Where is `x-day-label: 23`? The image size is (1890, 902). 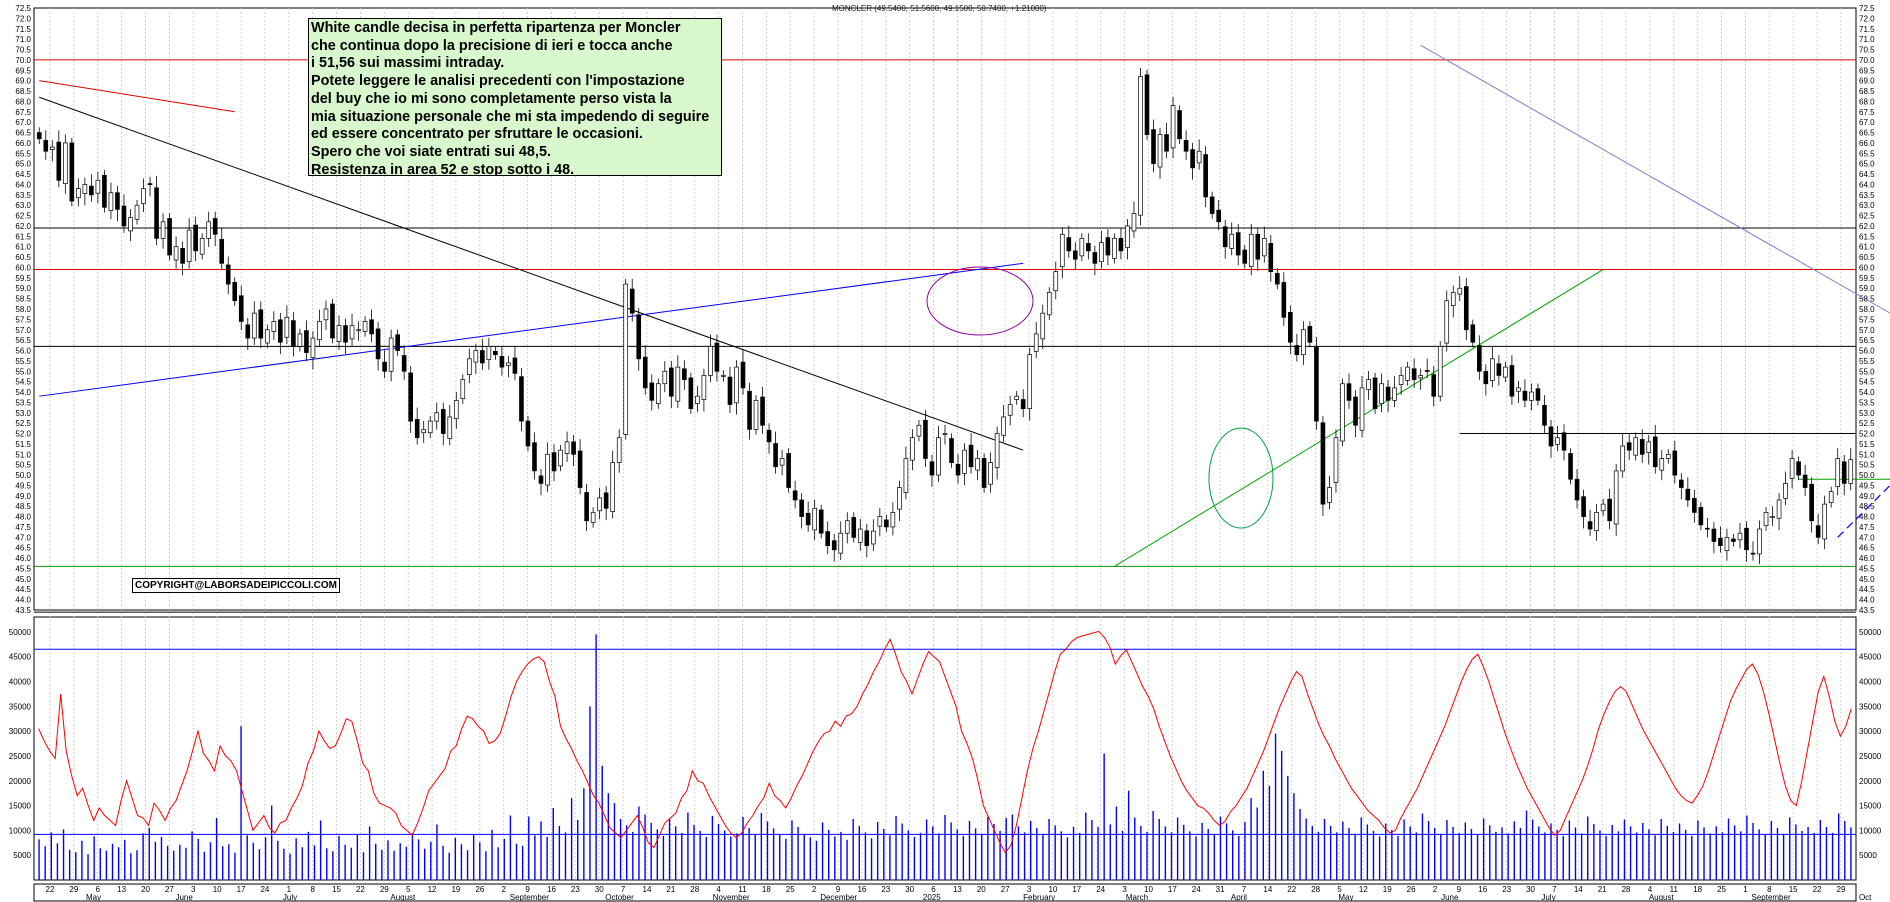
x-day-label: 23 is located at coordinates (575, 889).